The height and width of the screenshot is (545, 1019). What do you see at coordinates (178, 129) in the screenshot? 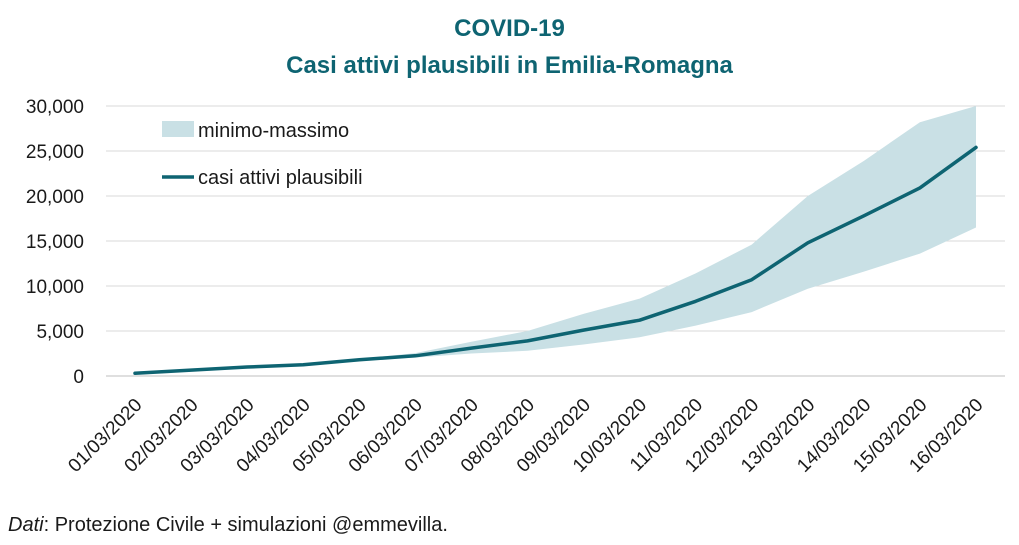
I see `legend-band-swatch` at bounding box center [178, 129].